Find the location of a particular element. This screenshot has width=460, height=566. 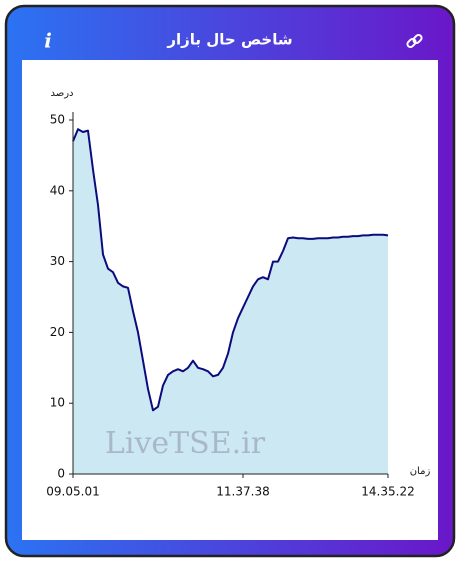

y-tick-label: 50 is located at coordinates (57, 120).